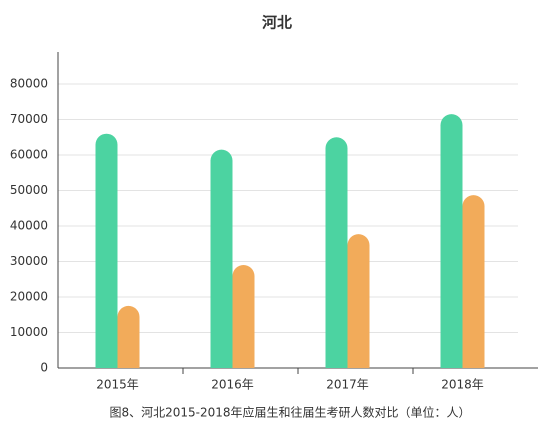 This screenshot has width=554, height=429. Describe the element at coordinates (29, 155) in the screenshot. I see `y-tick-label: 60000` at that location.